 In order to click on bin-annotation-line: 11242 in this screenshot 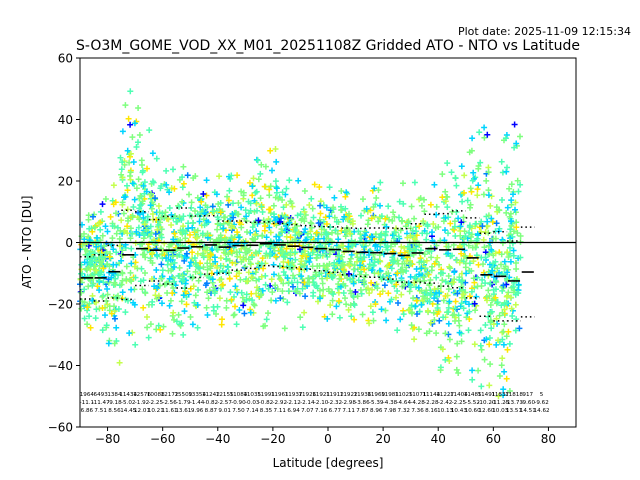, I will do `click(211, 395)`.